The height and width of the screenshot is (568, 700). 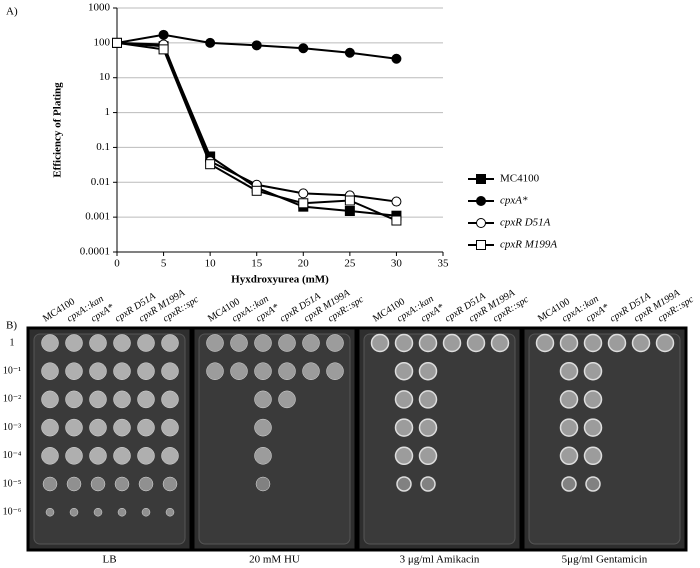 What do you see at coordinates (12, 370) in the screenshot?
I see `row-label: 10⁻¹` at bounding box center [12, 370].